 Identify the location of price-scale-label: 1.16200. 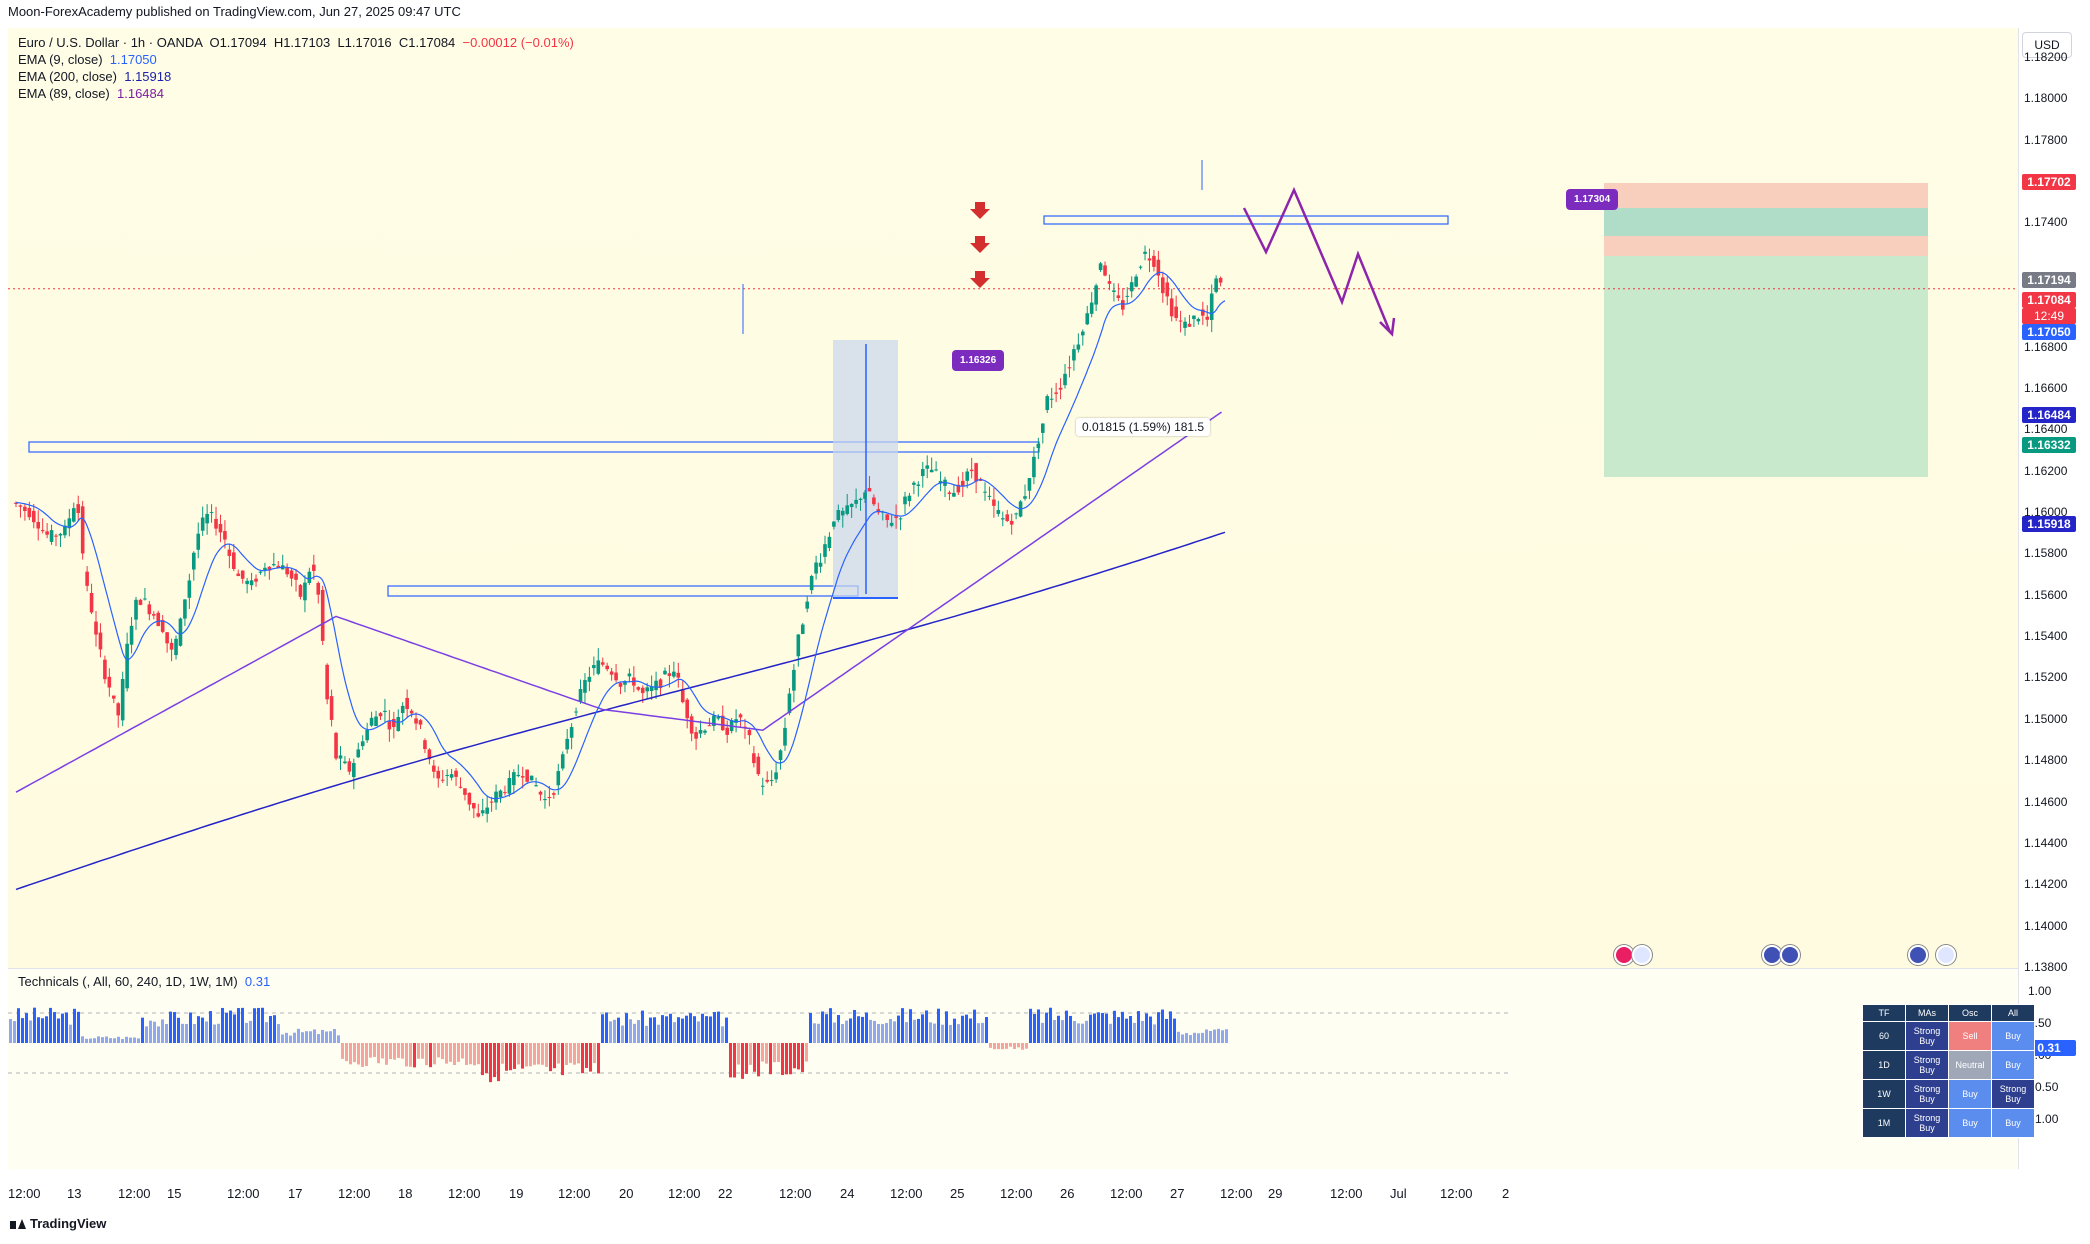
(2046, 470).